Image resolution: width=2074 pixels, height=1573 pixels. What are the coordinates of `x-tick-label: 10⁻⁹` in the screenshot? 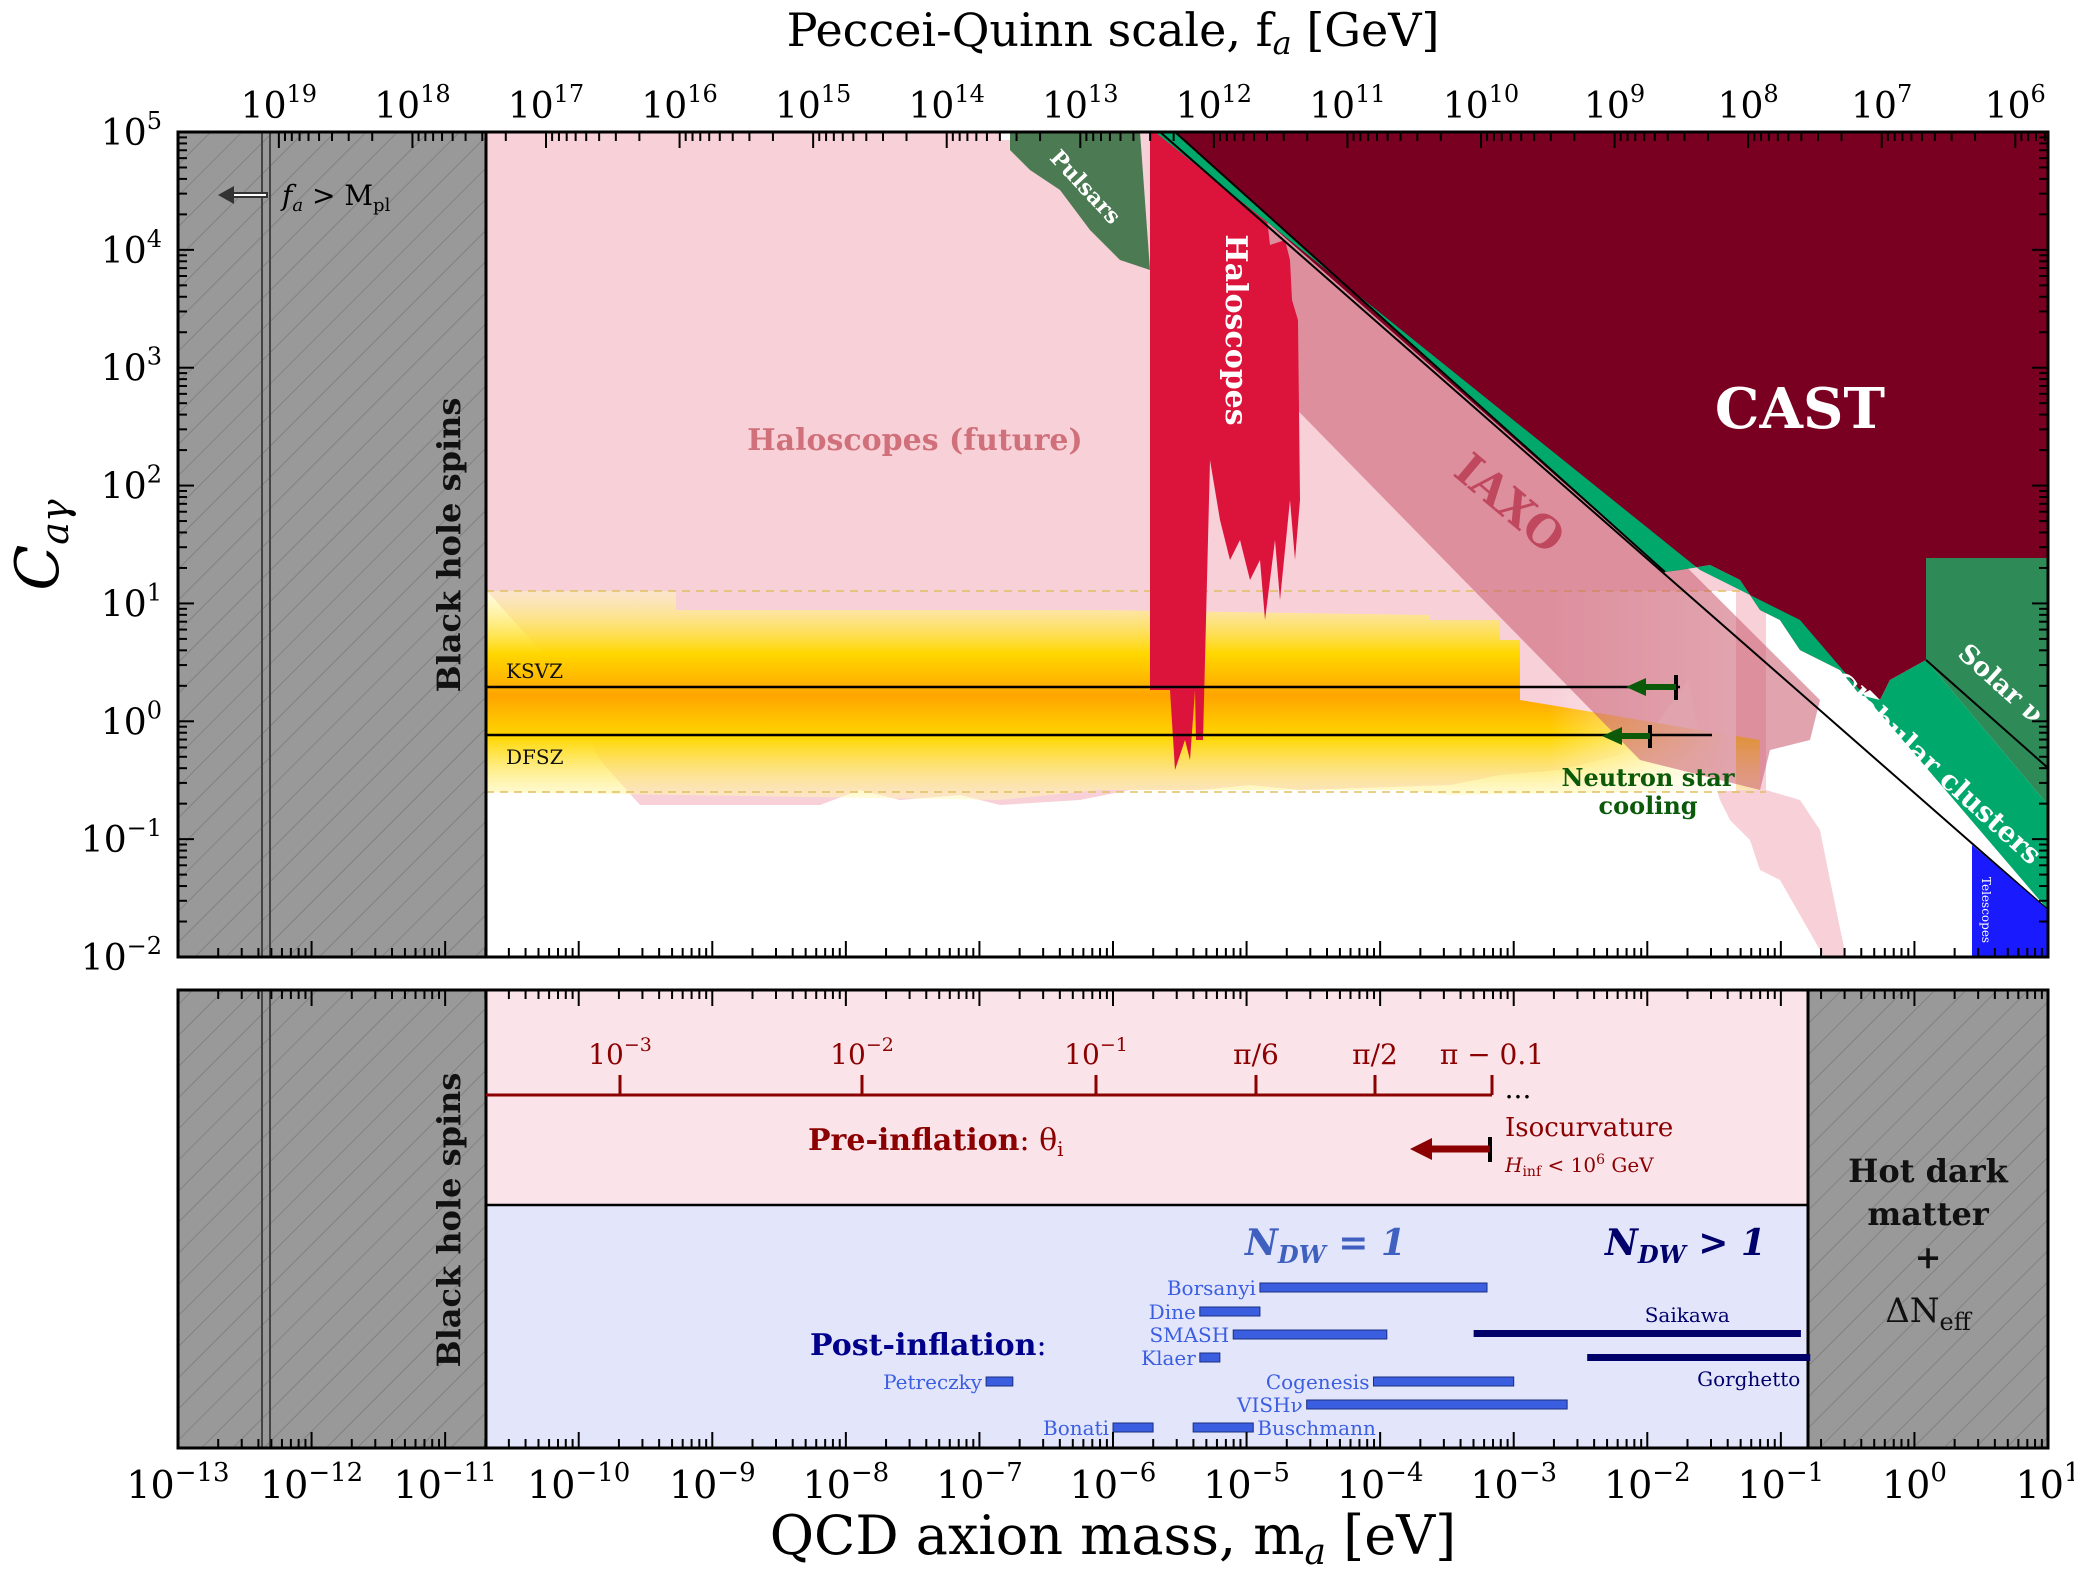 It's located at (712, 1482).